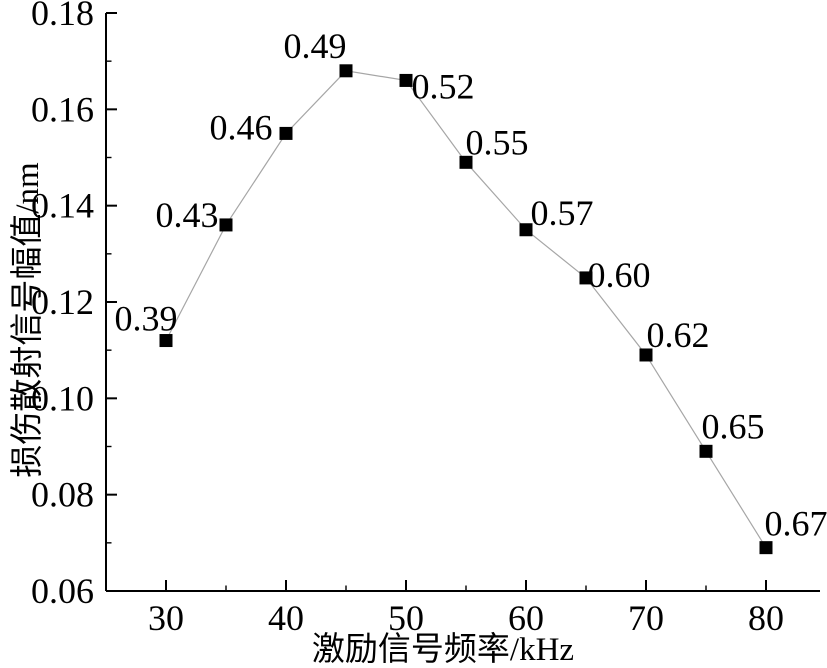 The height and width of the screenshot is (668, 827). What do you see at coordinates (443, 86) in the screenshot?
I see `point-value-label: 0.52` at bounding box center [443, 86].